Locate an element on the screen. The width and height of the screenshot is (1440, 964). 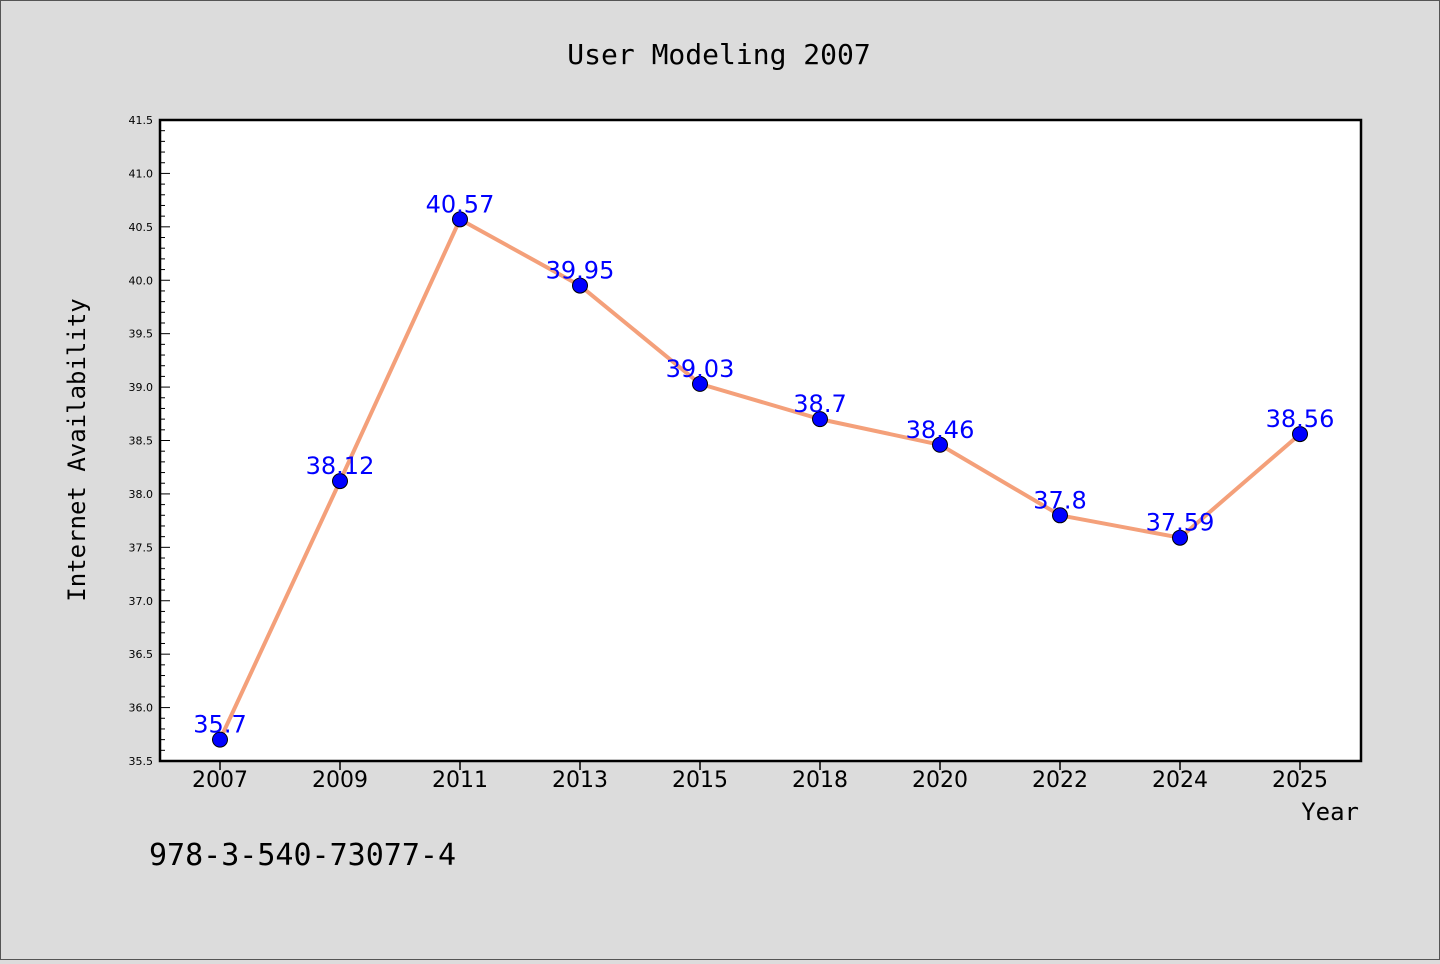
x-tick-label: 2020 is located at coordinates (940, 780).